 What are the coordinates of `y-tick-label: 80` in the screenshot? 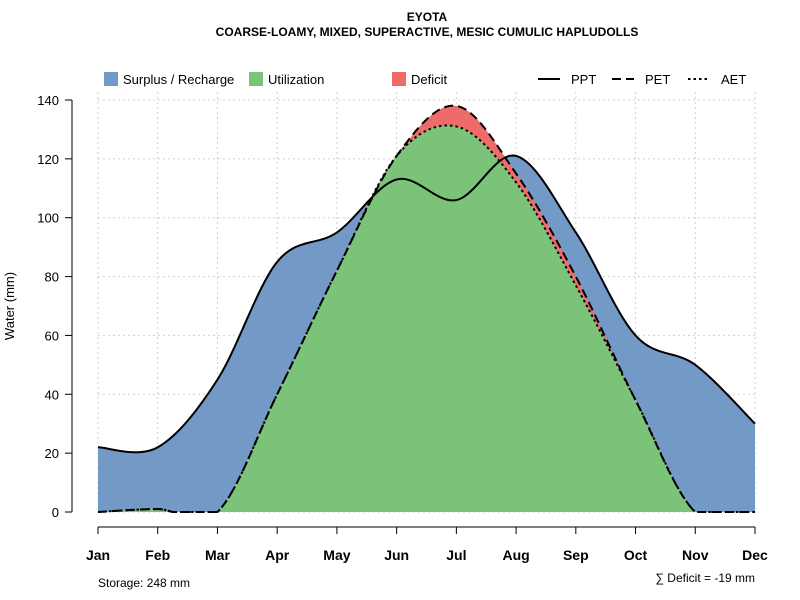 It's located at (52, 277).